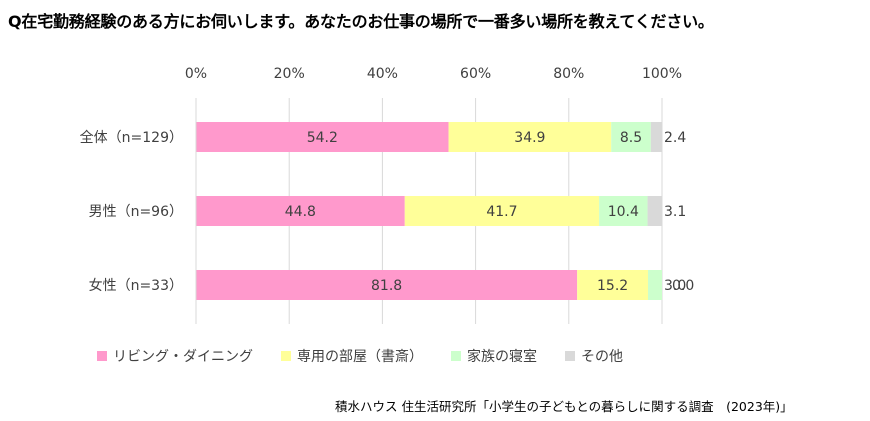  Describe the element at coordinates (662, 74) in the screenshot. I see `x-tick-label: 100%` at that location.